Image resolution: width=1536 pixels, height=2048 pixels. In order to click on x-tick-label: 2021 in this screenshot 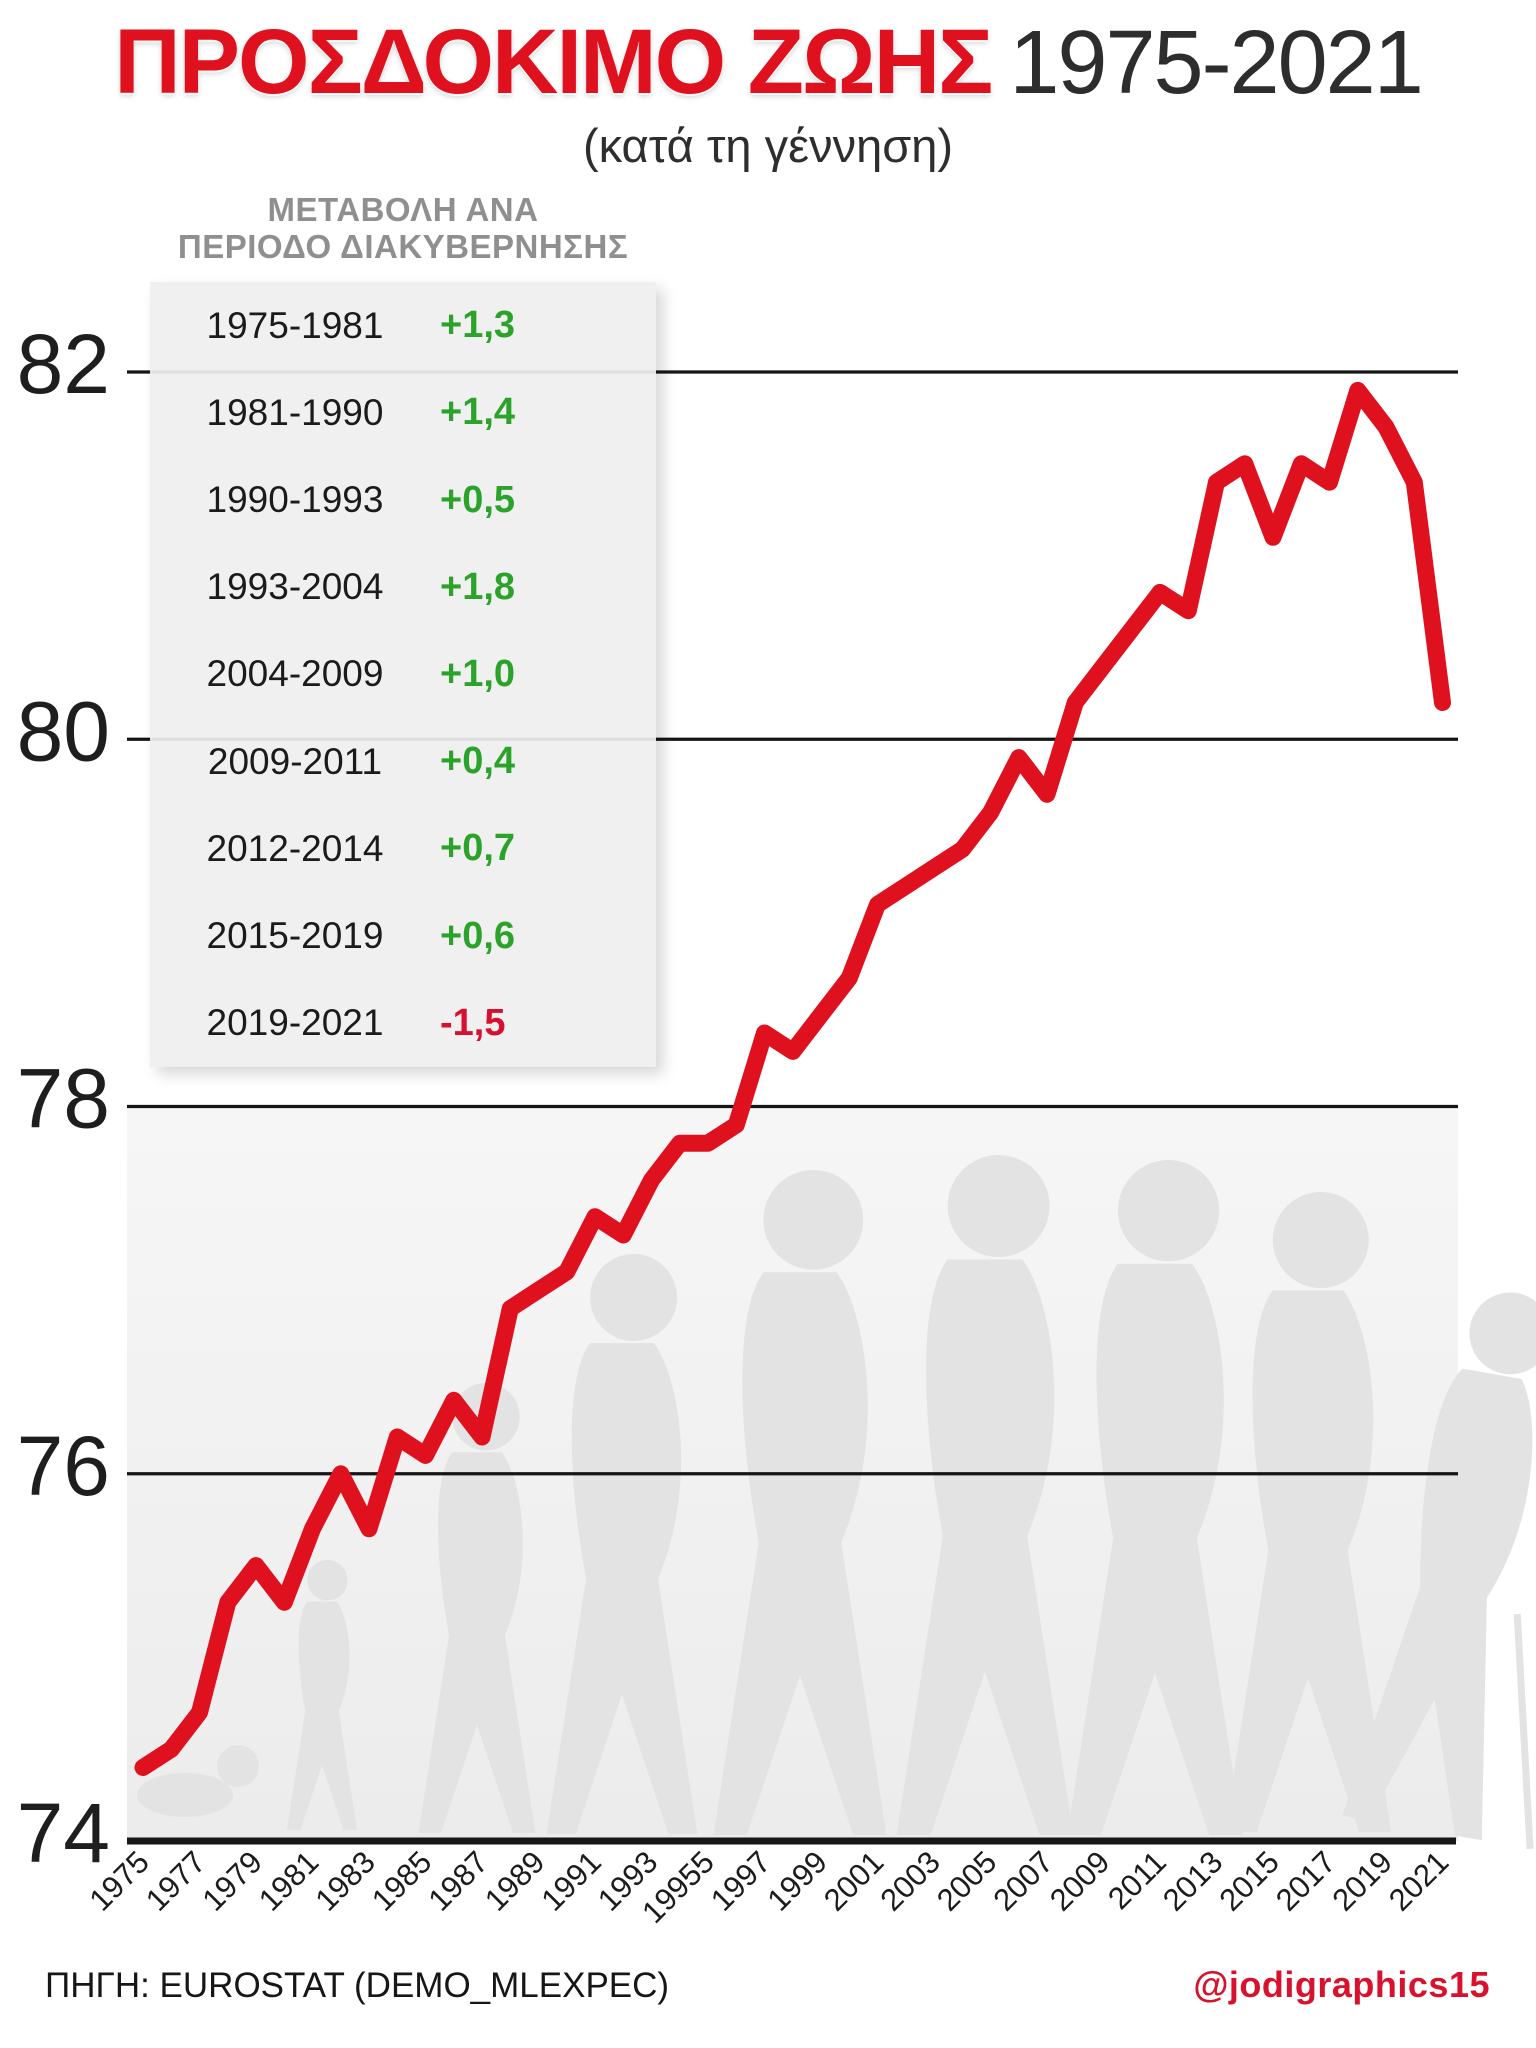, I will do `click(1419, 1881)`.